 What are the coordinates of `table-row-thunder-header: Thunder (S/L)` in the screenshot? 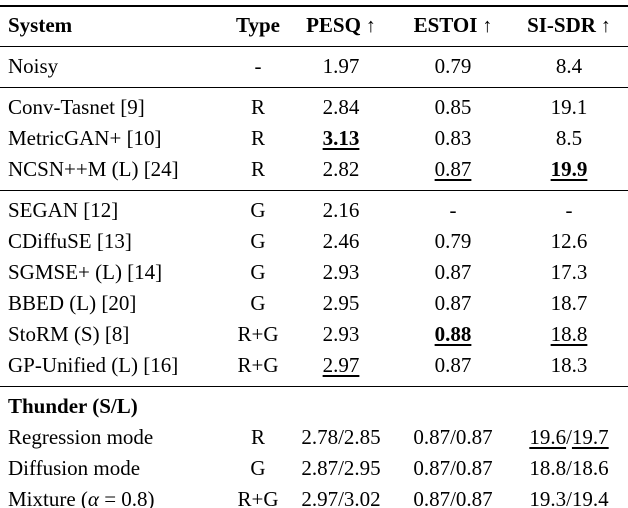 It's located at (314, 405).